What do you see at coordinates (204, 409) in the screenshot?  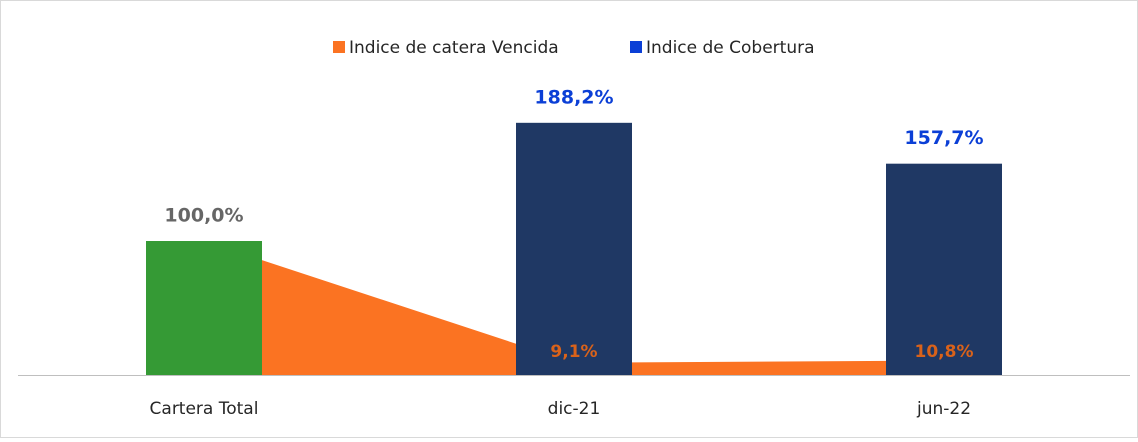 I see `x-tick-label: Cartera Total` at bounding box center [204, 409].